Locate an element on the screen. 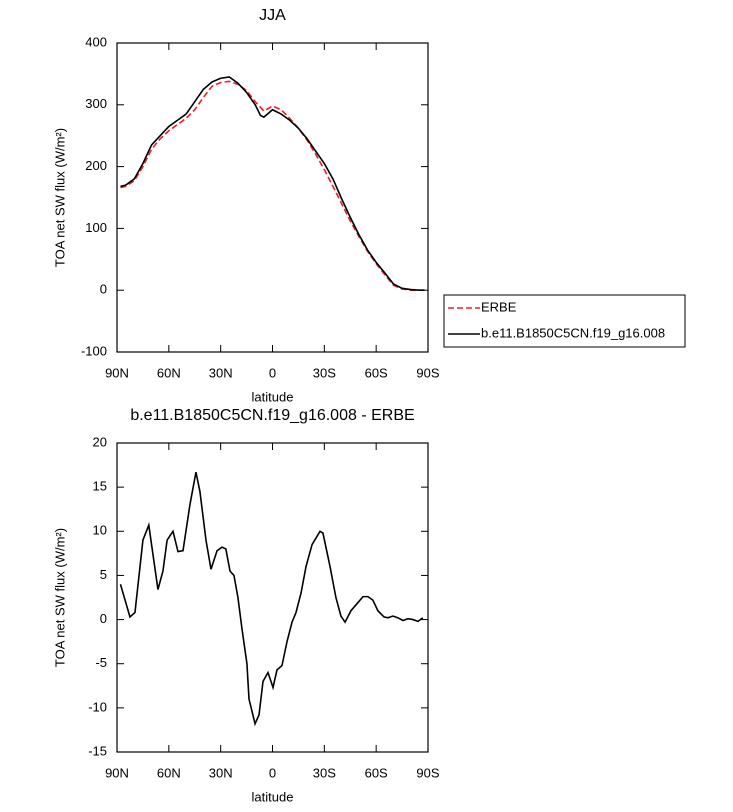  chart-title: JJA is located at coordinates (272, 15).